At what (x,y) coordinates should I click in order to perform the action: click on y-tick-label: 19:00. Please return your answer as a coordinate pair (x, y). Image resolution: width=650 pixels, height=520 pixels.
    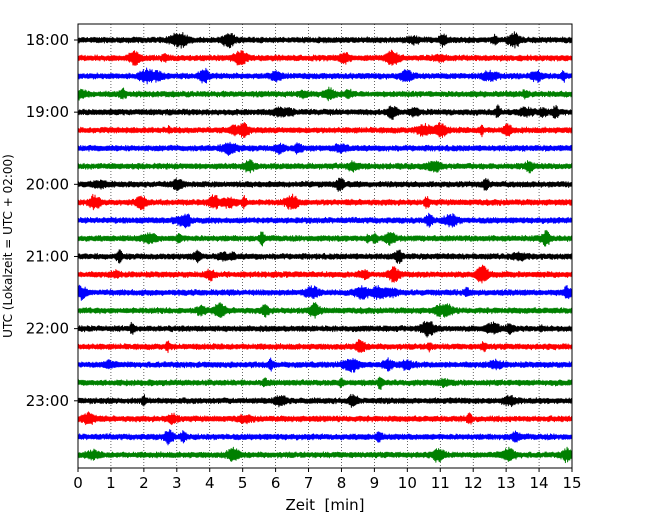
    Looking at the image, I should click on (47, 112).